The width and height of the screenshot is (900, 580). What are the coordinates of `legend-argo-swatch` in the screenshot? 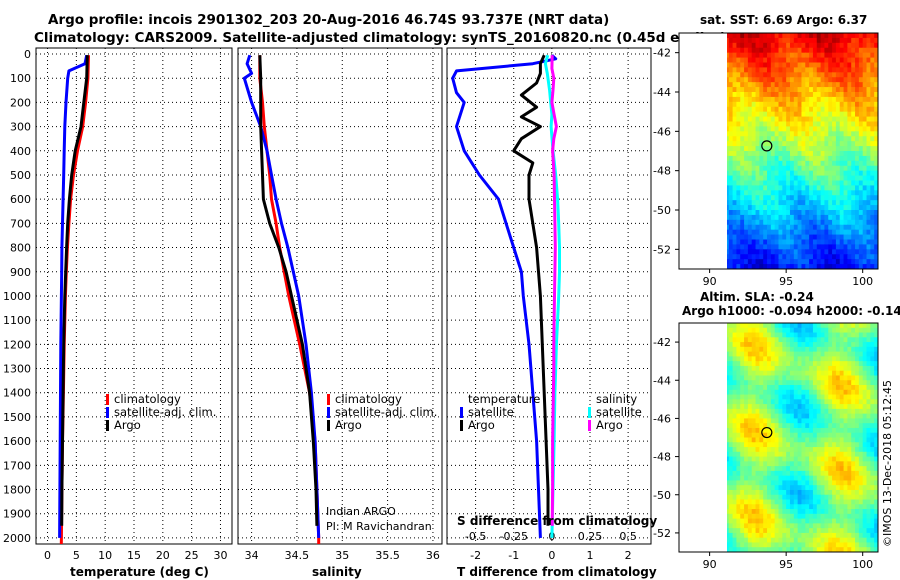 It's located at (328, 425).